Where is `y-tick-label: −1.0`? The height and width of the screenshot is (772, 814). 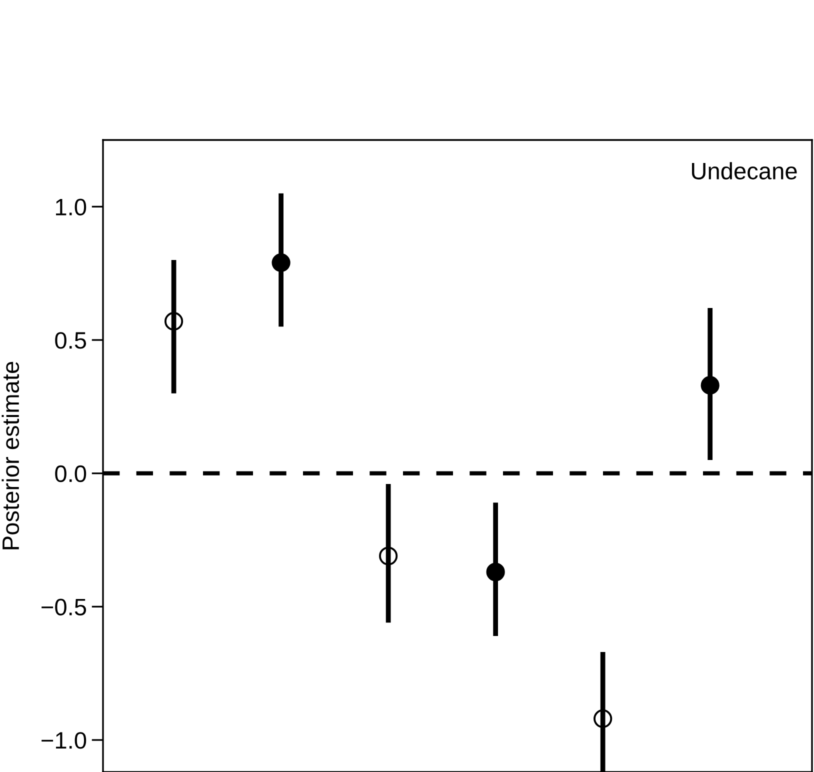
y-tick-label: −1.0 is located at coordinates (64, 740).